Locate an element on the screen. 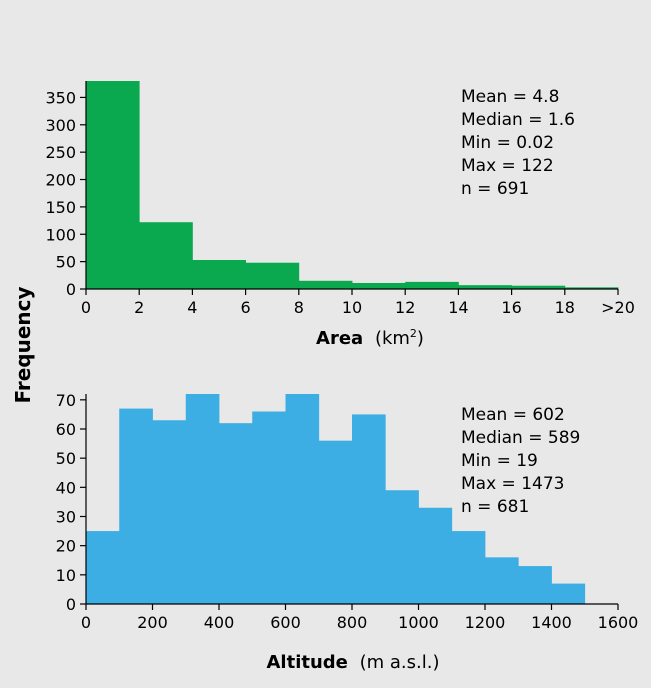 This screenshot has width=651, height=688. altitude-stat-min: Min = 19 is located at coordinates (499, 461).